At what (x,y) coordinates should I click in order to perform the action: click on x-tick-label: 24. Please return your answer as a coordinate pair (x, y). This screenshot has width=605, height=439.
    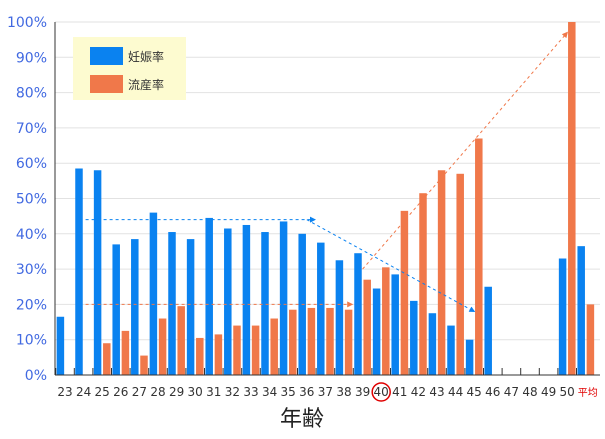
    Looking at the image, I should click on (83, 392).